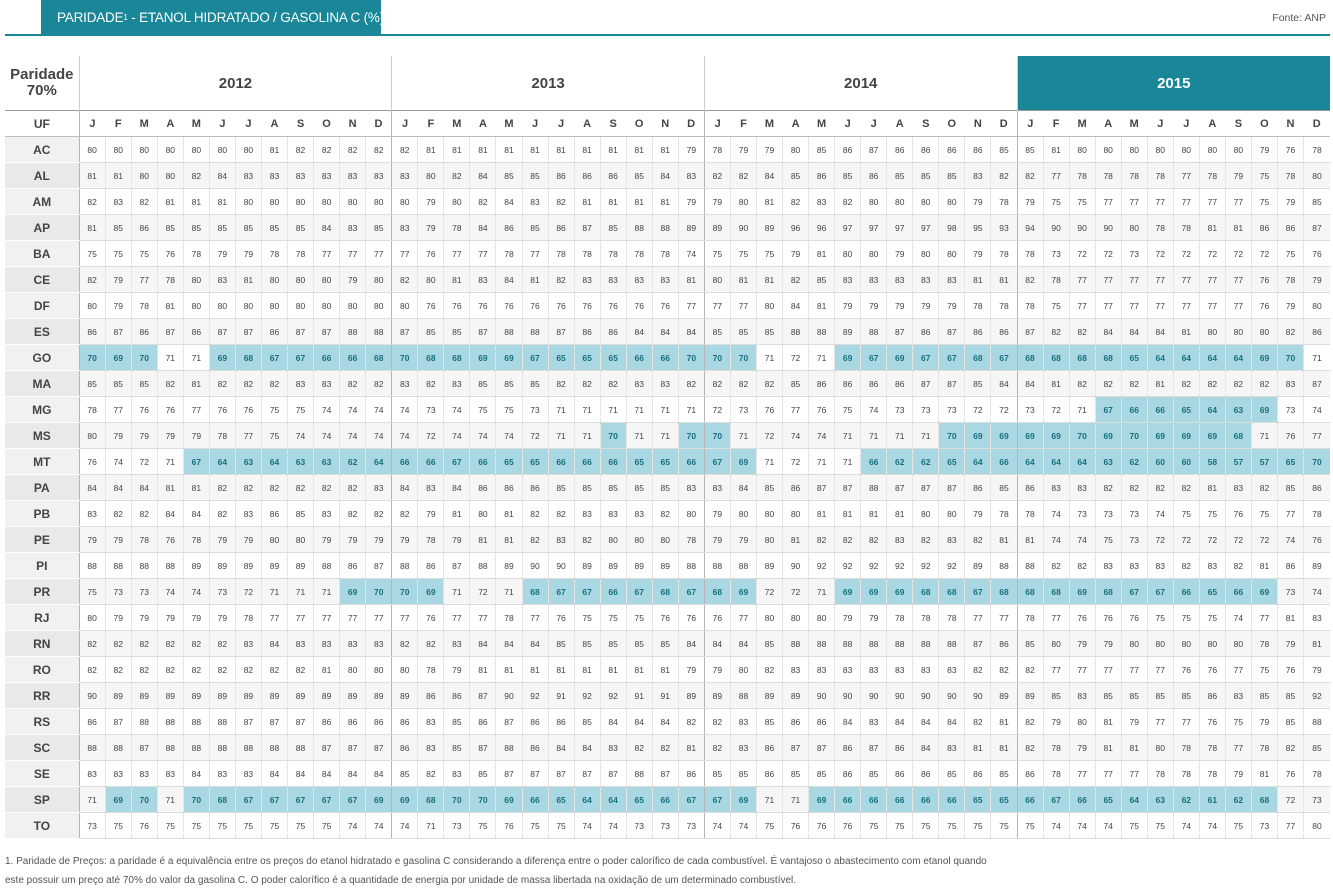 The height and width of the screenshot is (890, 1333). What do you see at coordinates (821, 695) in the screenshot?
I see `parity-cell: 90` at bounding box center [821, 695].